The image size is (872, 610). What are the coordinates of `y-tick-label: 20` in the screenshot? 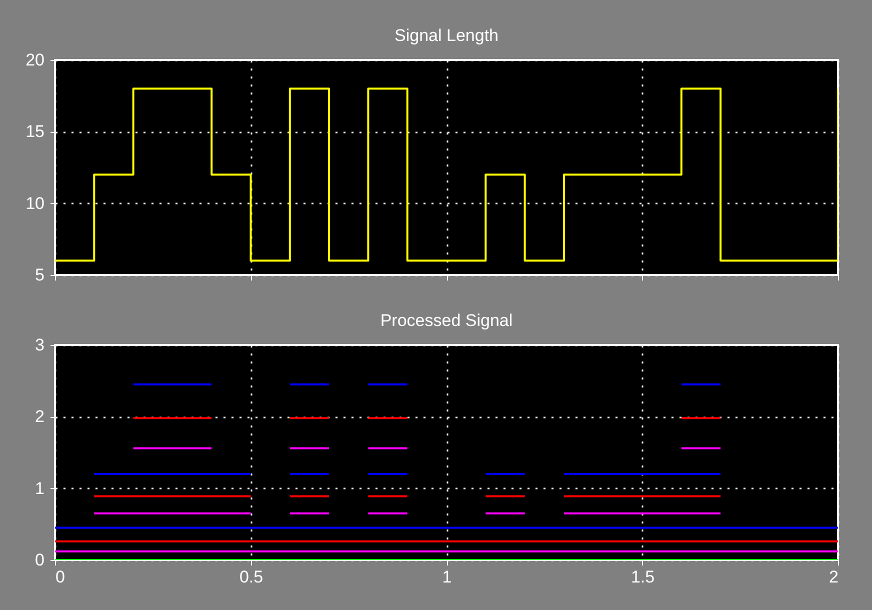 It's located at (35, 60).